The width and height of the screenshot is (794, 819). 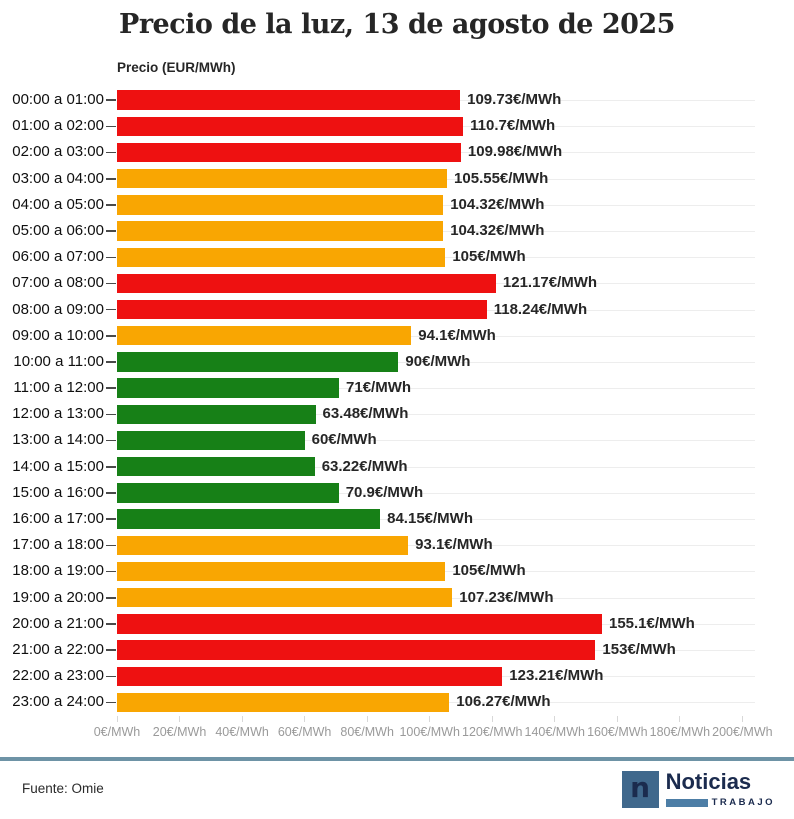 What do you see at coordinates (58, 518) in the screenshot?
I see `time-label: 16:00 a 17:00` at bounding box center [58, 518].